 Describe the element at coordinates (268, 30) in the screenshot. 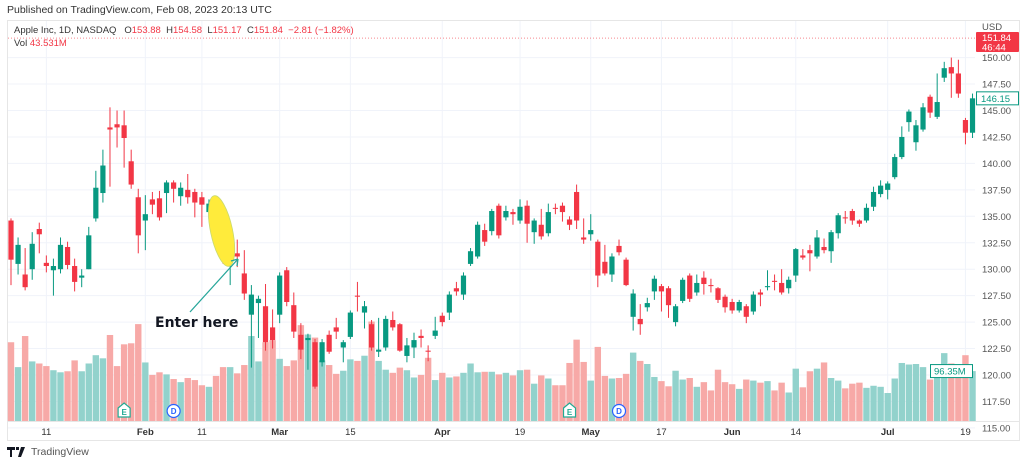

I see `close-value: 151.84` at that location.